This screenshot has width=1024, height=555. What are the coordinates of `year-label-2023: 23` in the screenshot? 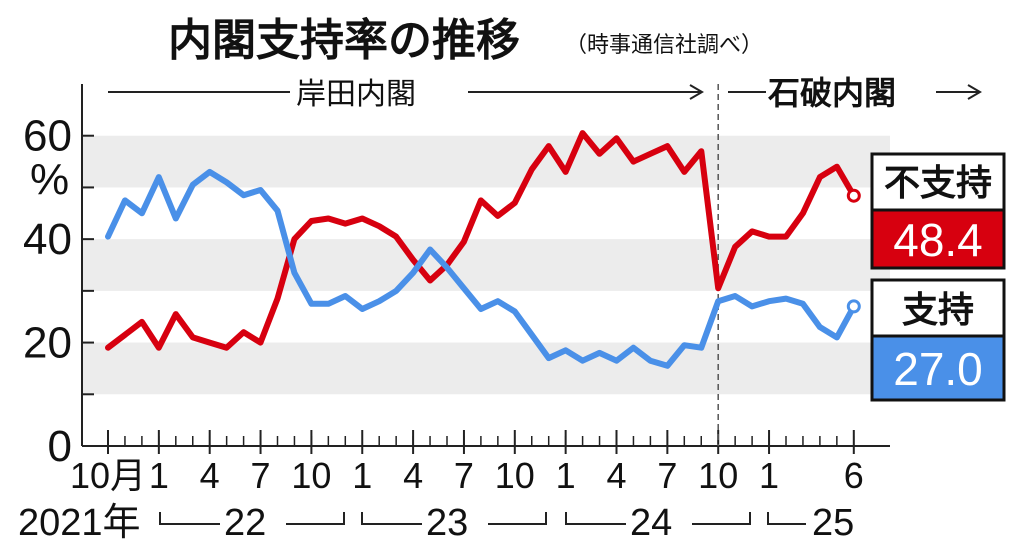 It's located at (447, 523).